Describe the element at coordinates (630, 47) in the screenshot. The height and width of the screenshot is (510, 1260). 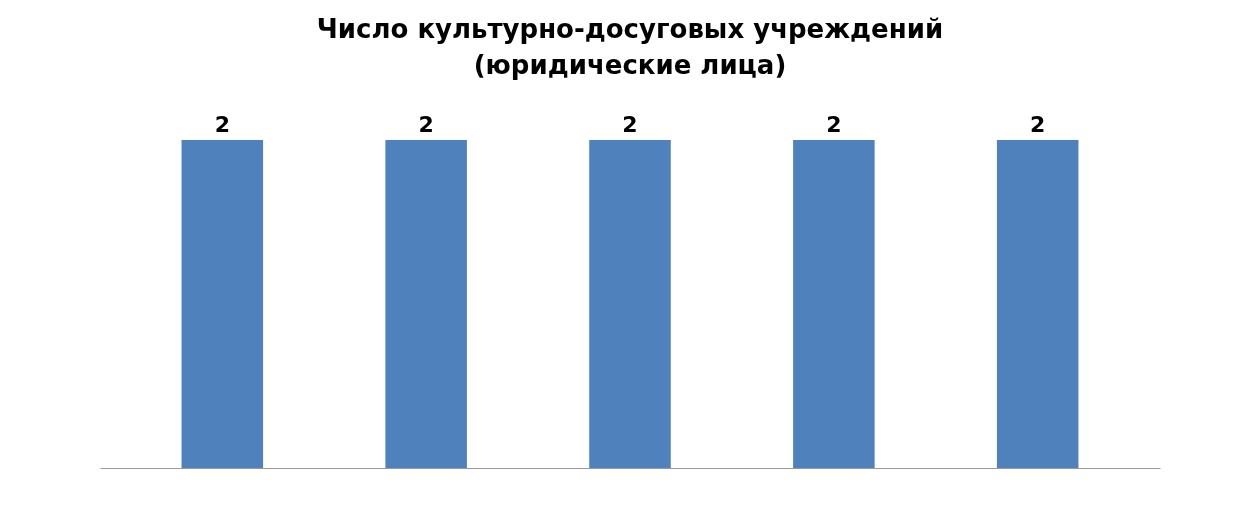
I see `chart-title: Число культурно-досуговых учреждений (юридические лица)` at that location.